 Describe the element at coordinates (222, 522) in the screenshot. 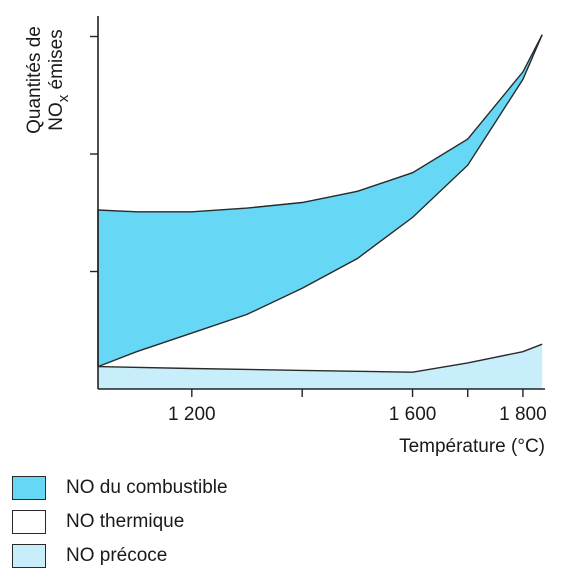

I see `legend-item-thermal-no: NO thermique` at that location.